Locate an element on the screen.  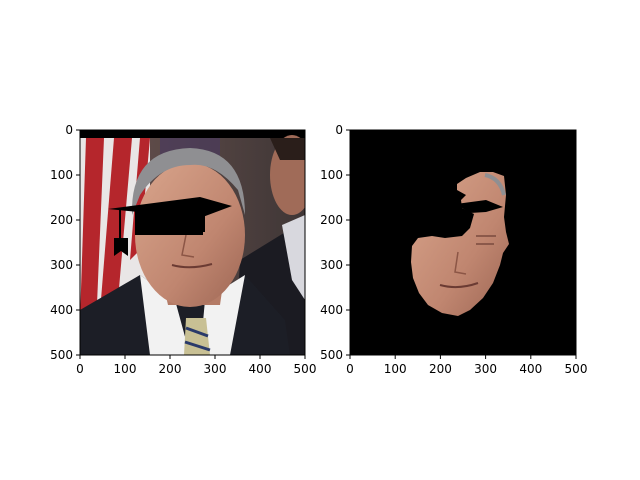
left-y-tick-label: 400 is located at coordinates (61, 310).